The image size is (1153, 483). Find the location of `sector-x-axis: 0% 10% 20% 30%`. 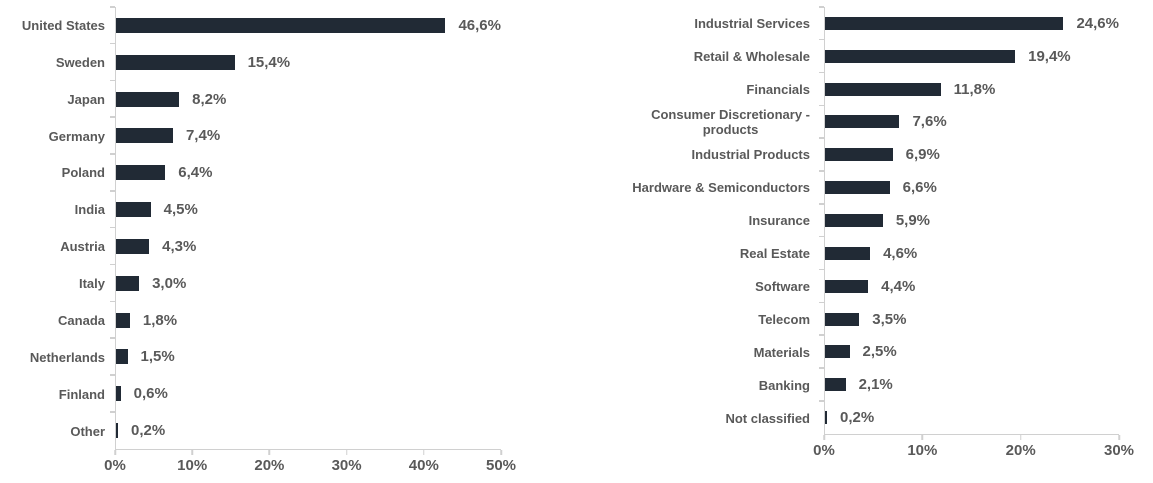

sector-x-axis: 0% 10% 20% 30% is located at coordinates (973, 448).